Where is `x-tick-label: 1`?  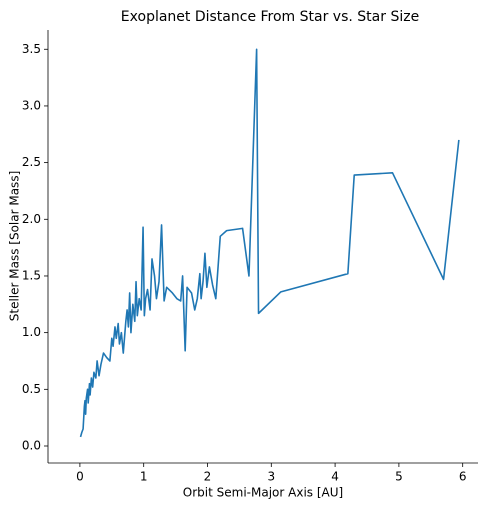 x-tick-label: 1 is located at coordinates (144, 477).